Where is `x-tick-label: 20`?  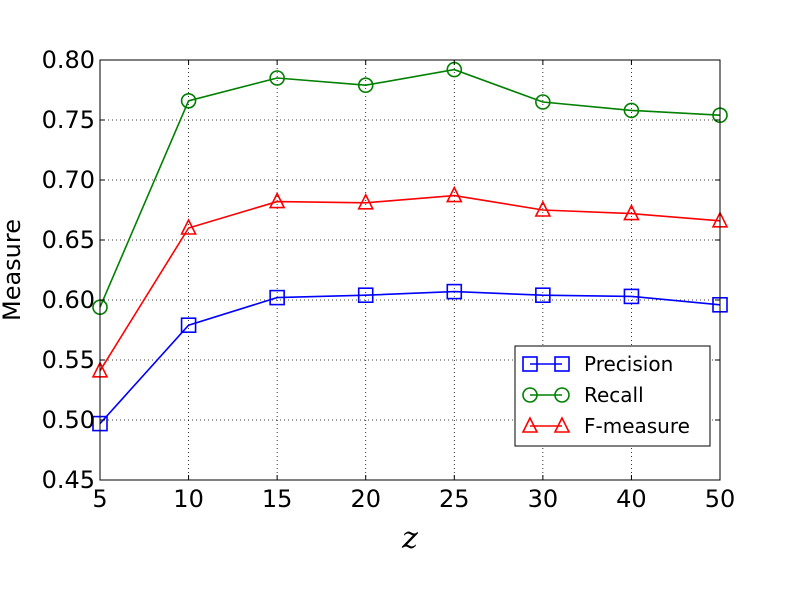
x-tick-label: 20 is located at coordinates (365, 499).